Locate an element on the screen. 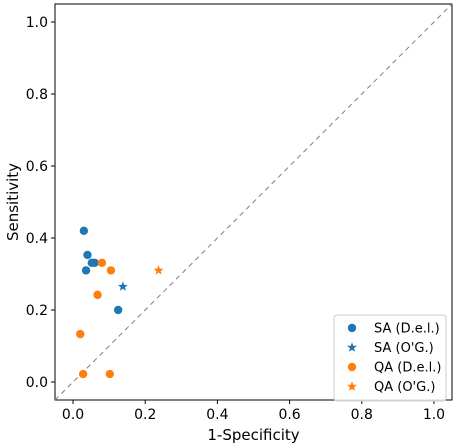  legend-label: QA (O'G.) is located at coordinates (404, 387).